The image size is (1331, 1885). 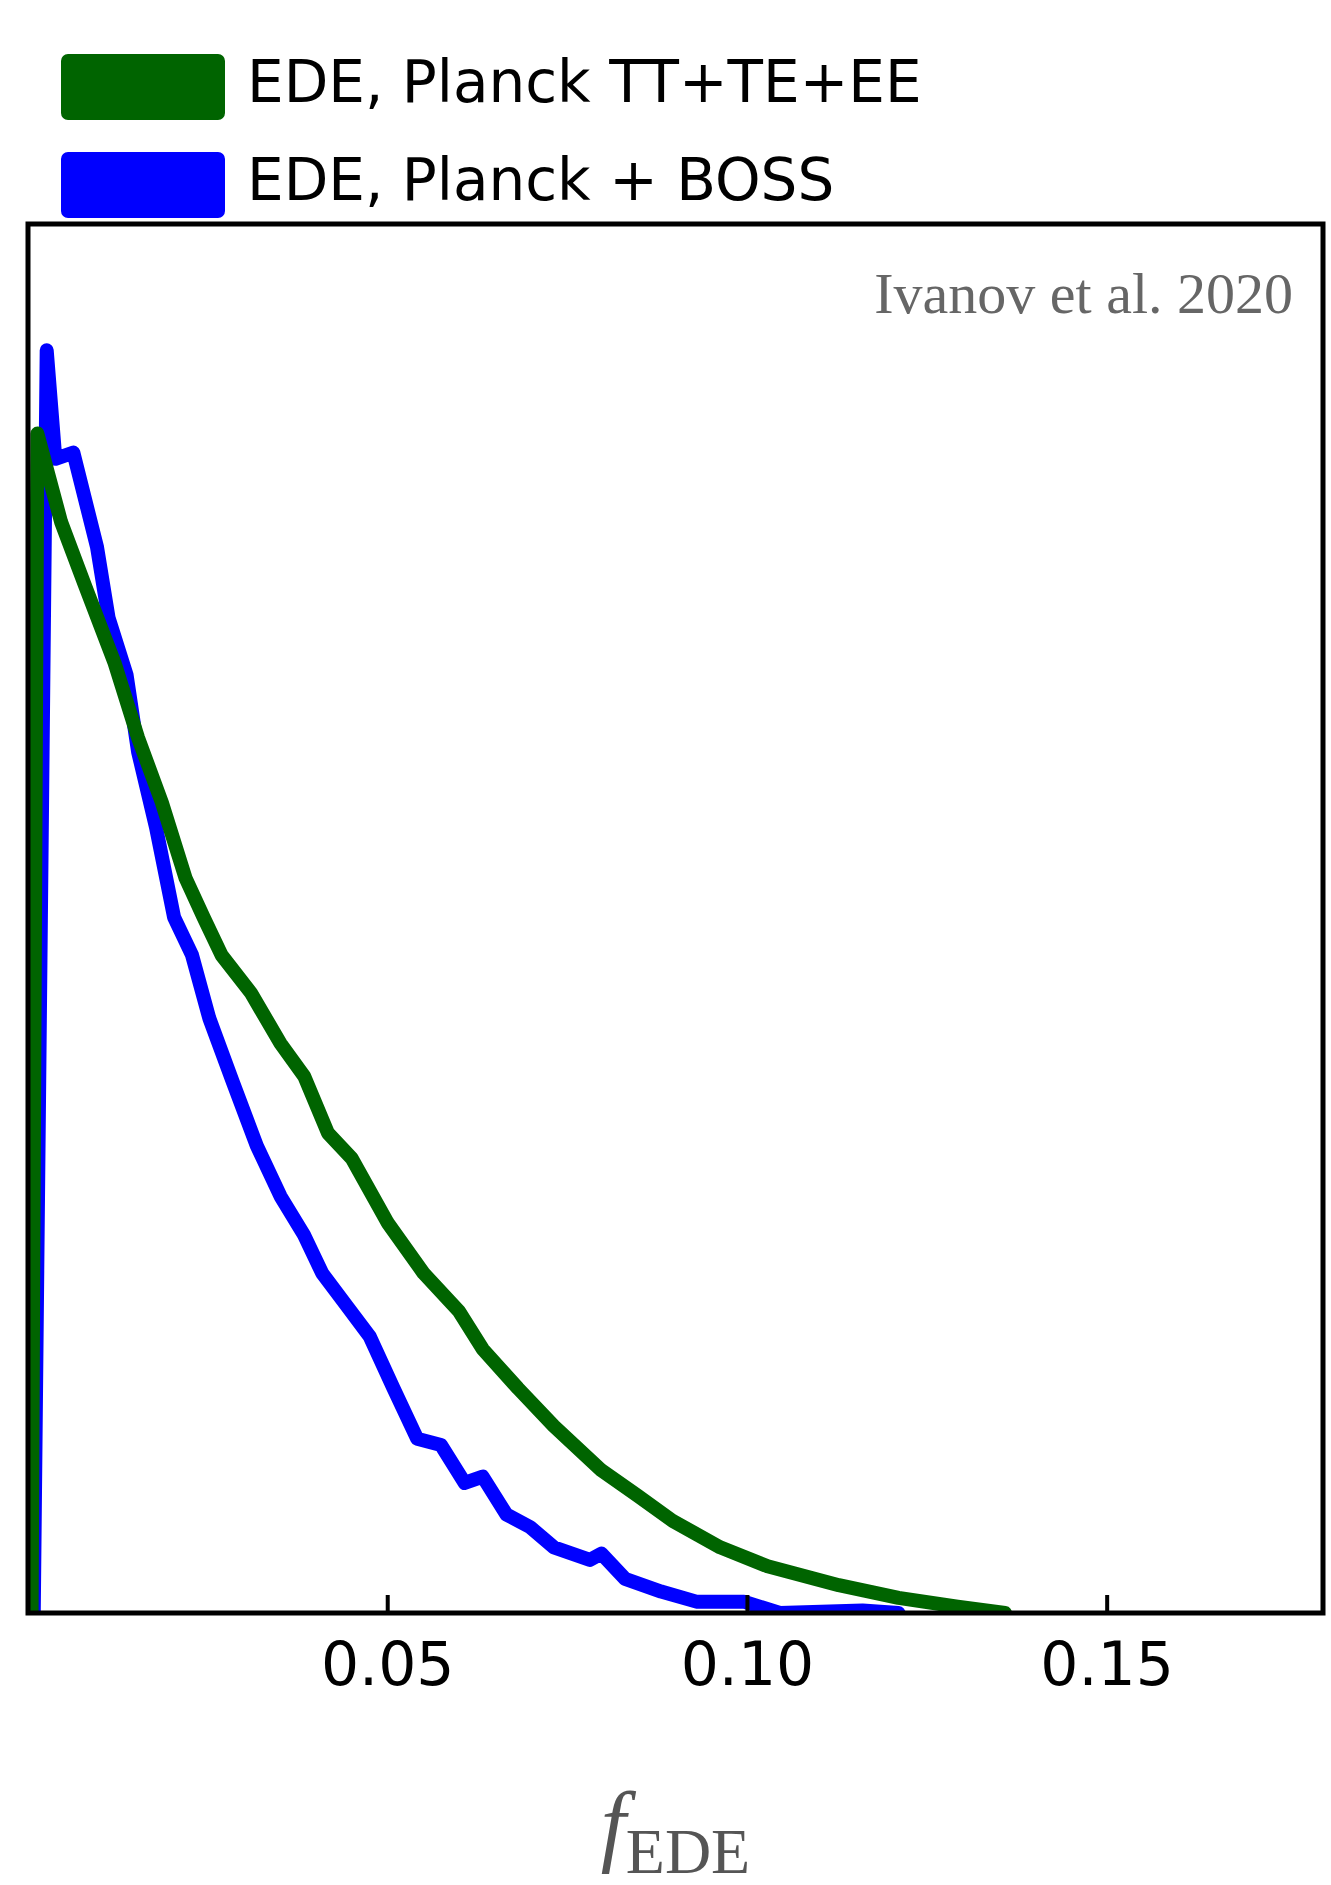 I want to click on x-tick-label: 0.10, so click(x=747, y=1663).